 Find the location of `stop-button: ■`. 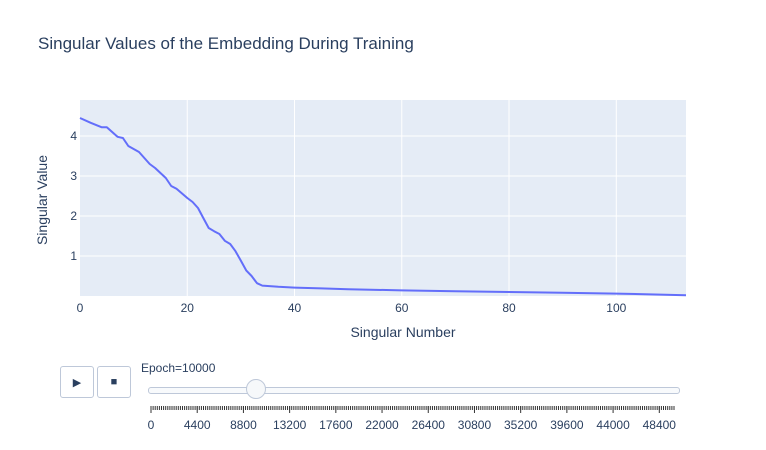

stop-button: ■ is located at coordinates (114, 382).